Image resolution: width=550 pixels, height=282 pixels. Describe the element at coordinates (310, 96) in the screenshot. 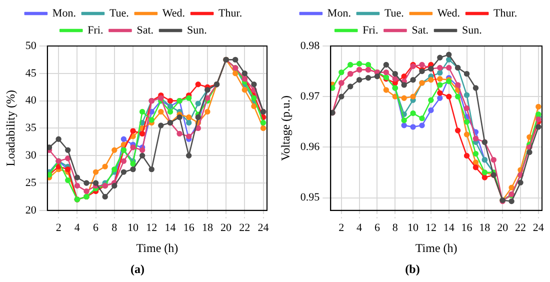

I see `y-tick-label: 0.97` at that location.